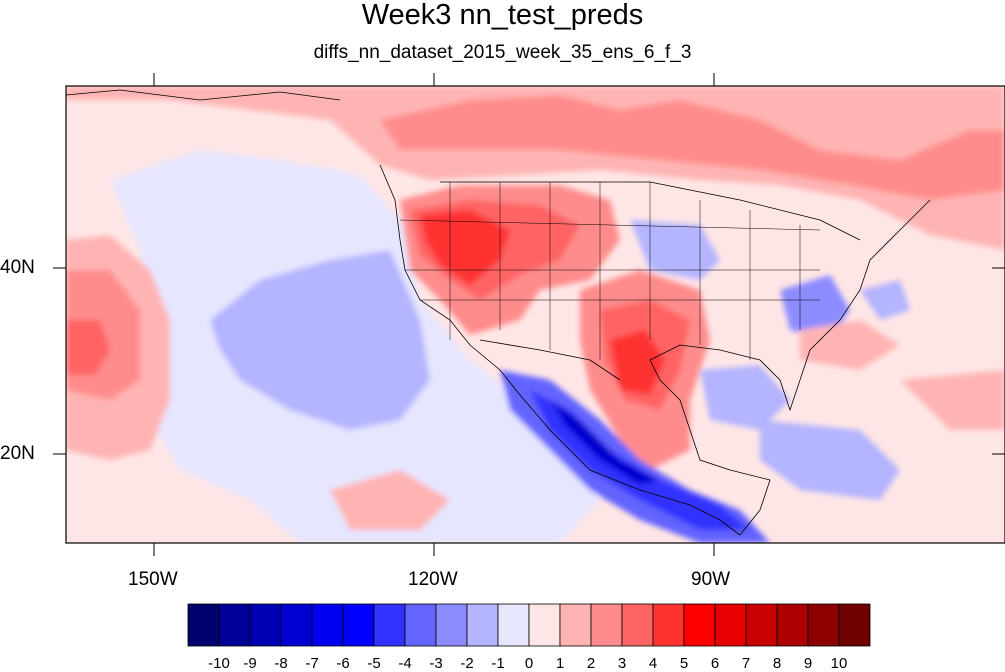  I want to click on region-caribbean-blue, so click(830, 460).